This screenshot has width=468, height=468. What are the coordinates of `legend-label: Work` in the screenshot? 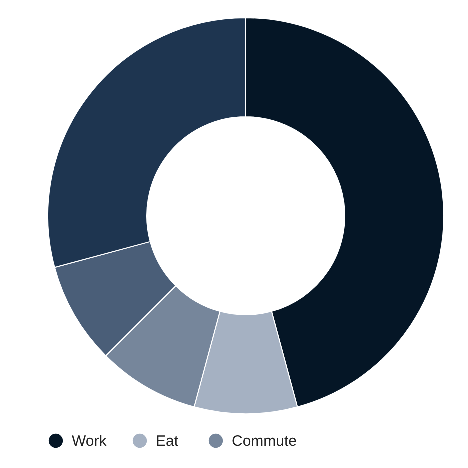 It's located at (90, 441).